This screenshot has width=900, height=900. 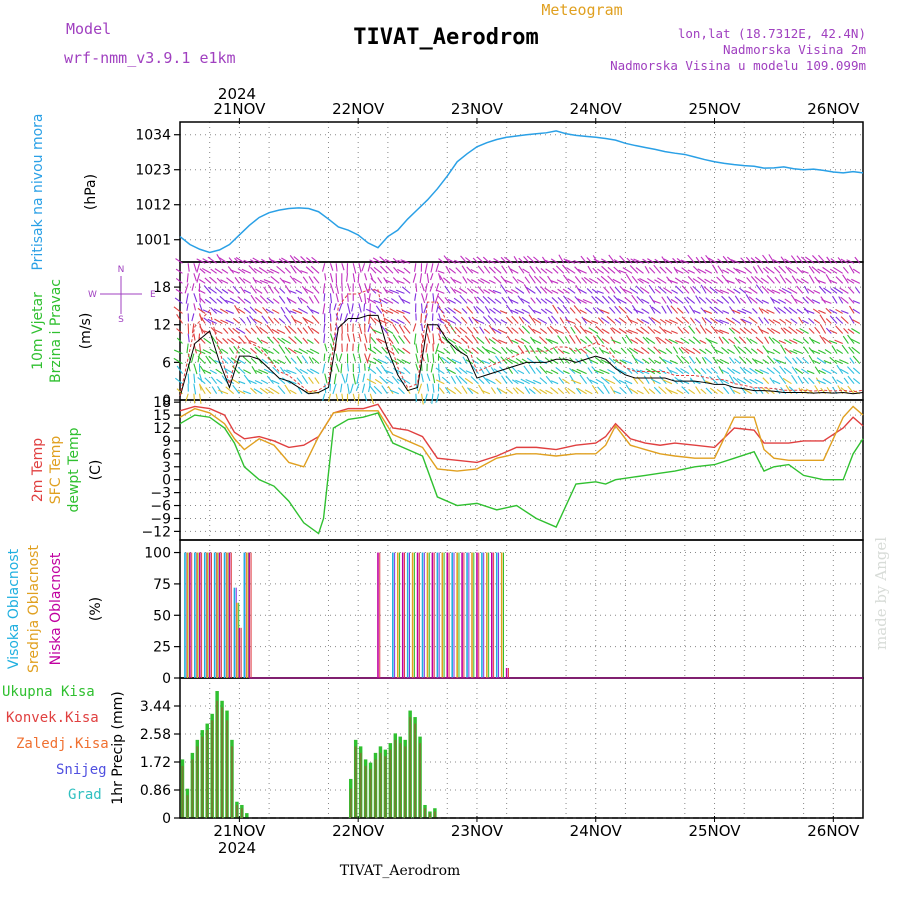 I want to click on precip-total-bar, so click(x=247, y=815).